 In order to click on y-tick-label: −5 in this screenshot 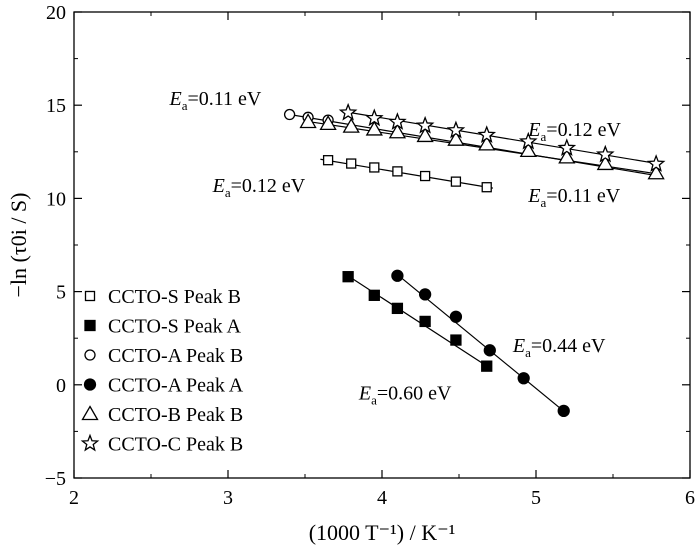, I will do `click(55, 479)`.